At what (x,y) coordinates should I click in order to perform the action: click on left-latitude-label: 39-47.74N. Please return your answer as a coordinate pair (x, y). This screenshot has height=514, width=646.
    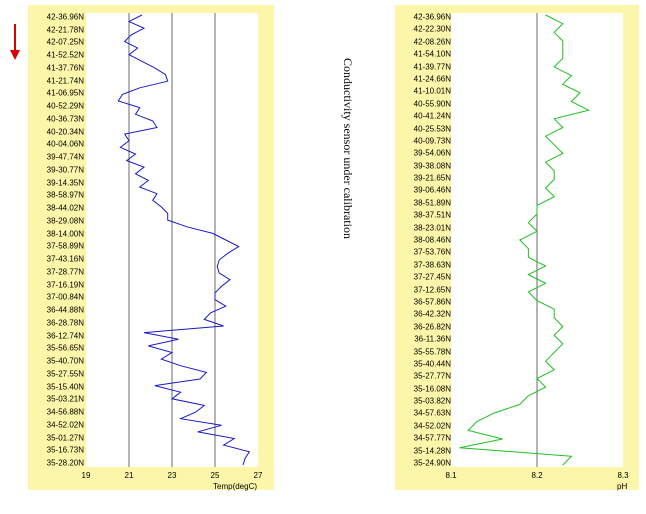
    Looking at the image, I should click on (65, 157).